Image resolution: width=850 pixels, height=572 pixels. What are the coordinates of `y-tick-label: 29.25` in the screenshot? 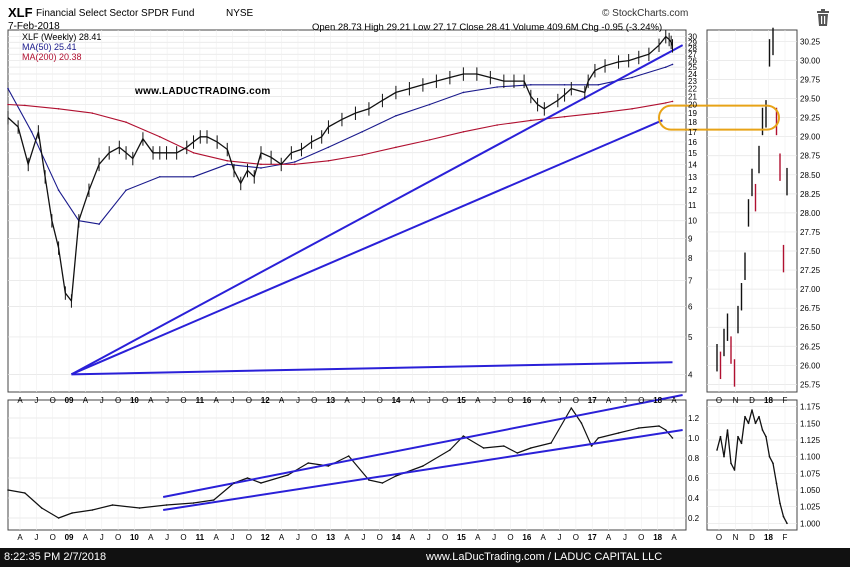 It's located at (810, 118).